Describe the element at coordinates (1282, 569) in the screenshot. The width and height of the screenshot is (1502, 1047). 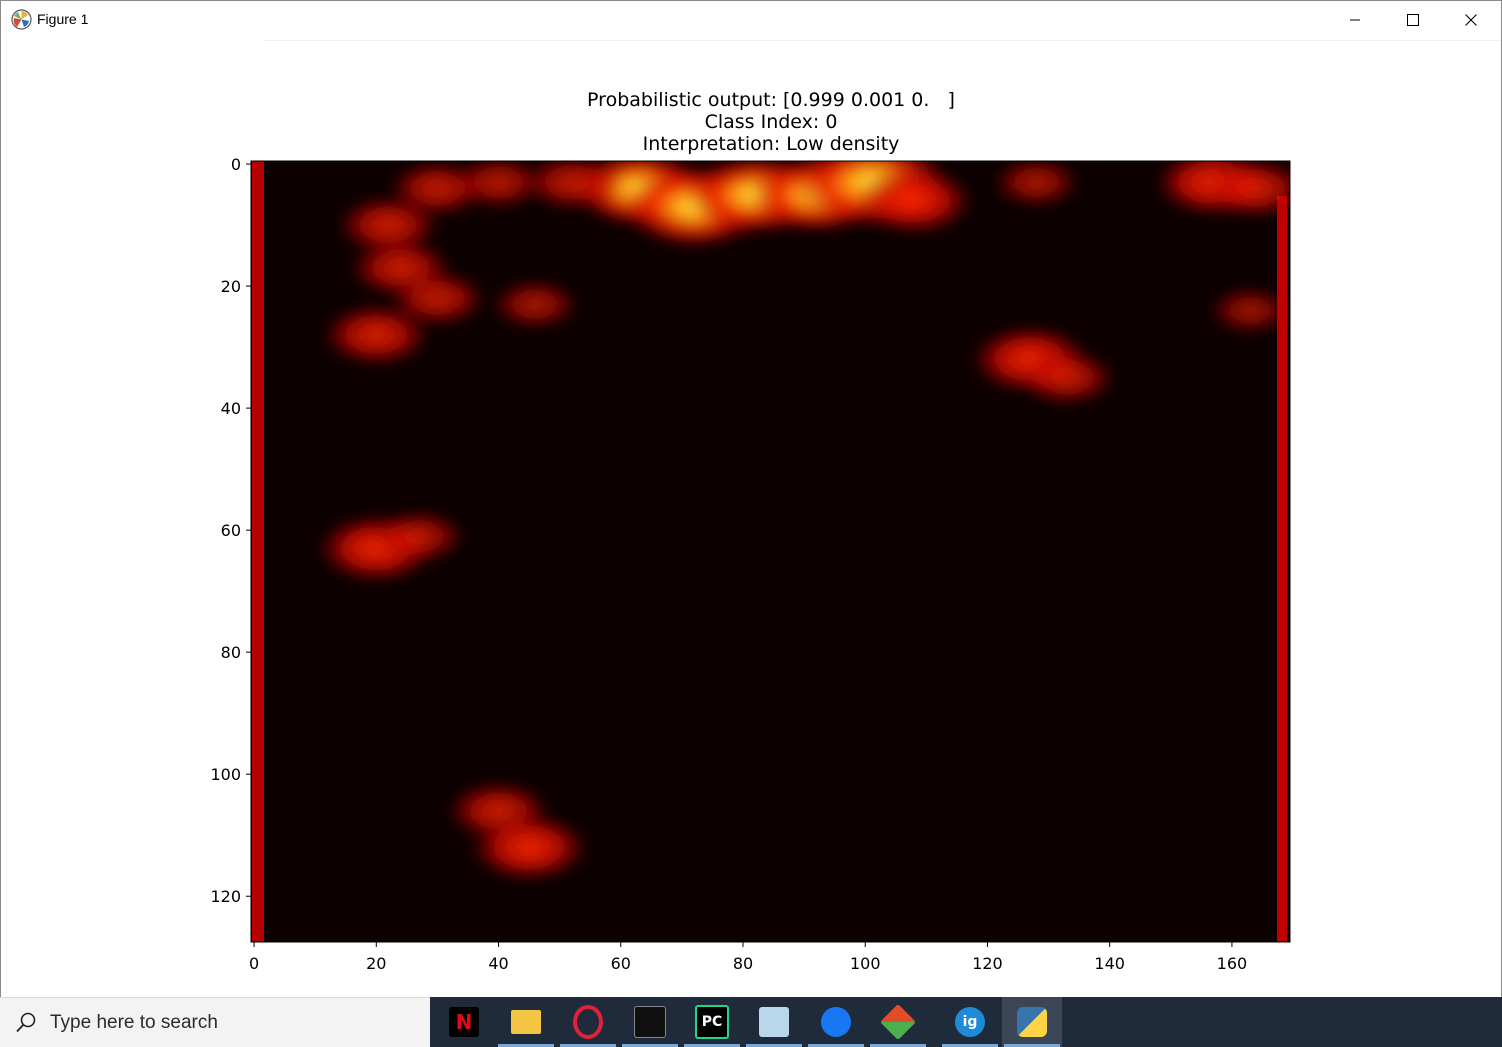
I see `right-edge-stripe` at that location.